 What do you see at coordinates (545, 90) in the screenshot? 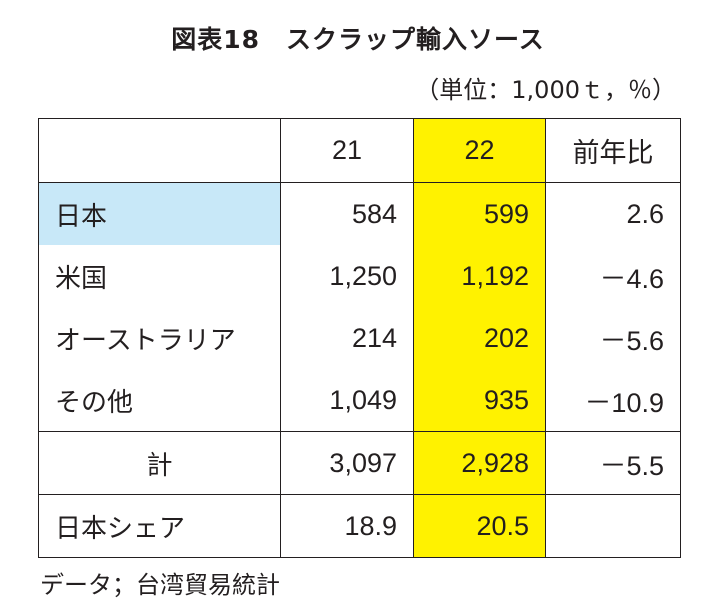
I see `unit-note: （単位：1,000ｔ，％）` at bounding box center [545, 90].